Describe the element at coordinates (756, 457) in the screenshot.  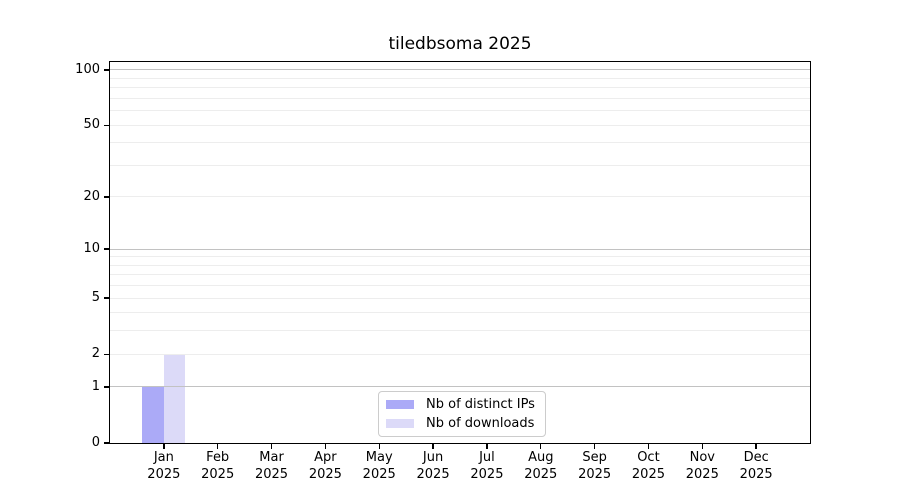
I see `x-tick-month: Dec` at that location.